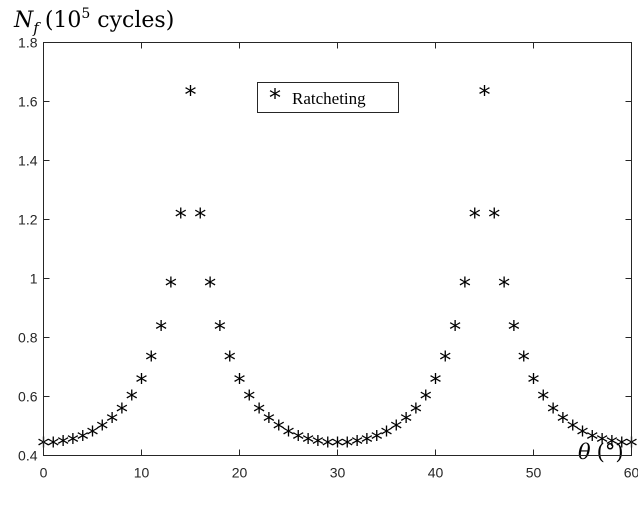  What do you see at coordinates (44, 473) in the screenshot?
I see `x-tick-label: 0` at bounding box center [44, 473].